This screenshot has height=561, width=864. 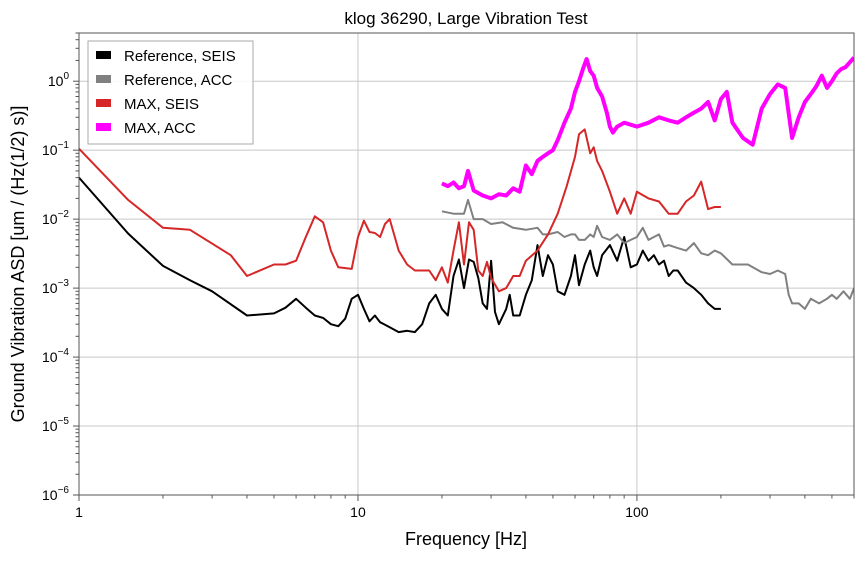 I want to click on x-tick-label: 10, so click(x=358, y=512).